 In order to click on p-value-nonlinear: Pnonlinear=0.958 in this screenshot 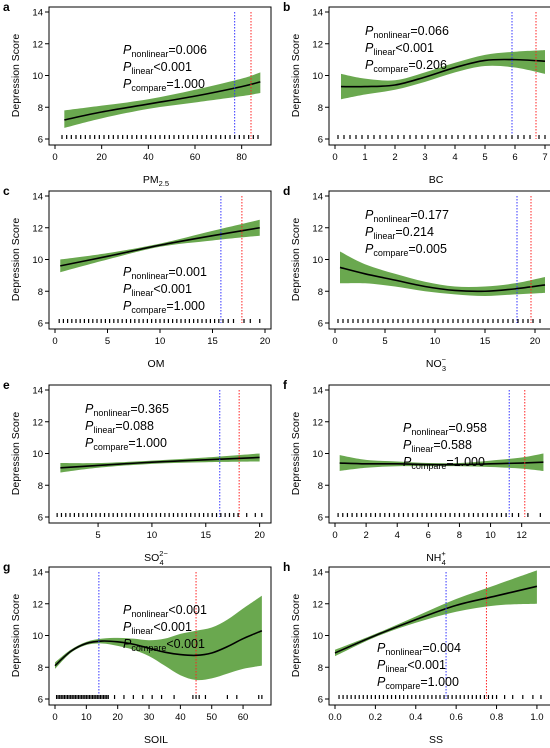, I will do `click(445, 429)`.